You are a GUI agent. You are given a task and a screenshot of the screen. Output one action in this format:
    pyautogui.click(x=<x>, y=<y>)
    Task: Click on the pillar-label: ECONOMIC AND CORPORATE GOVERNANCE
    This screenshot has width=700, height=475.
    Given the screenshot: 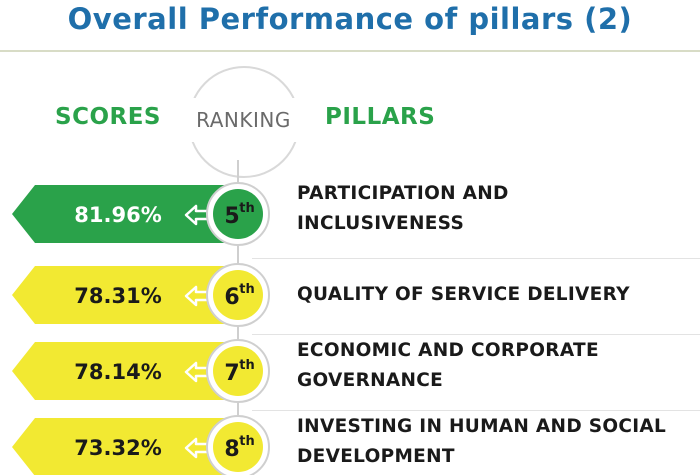 What is the action you would take?
    pyautogui.click(x=448, y=366)
    